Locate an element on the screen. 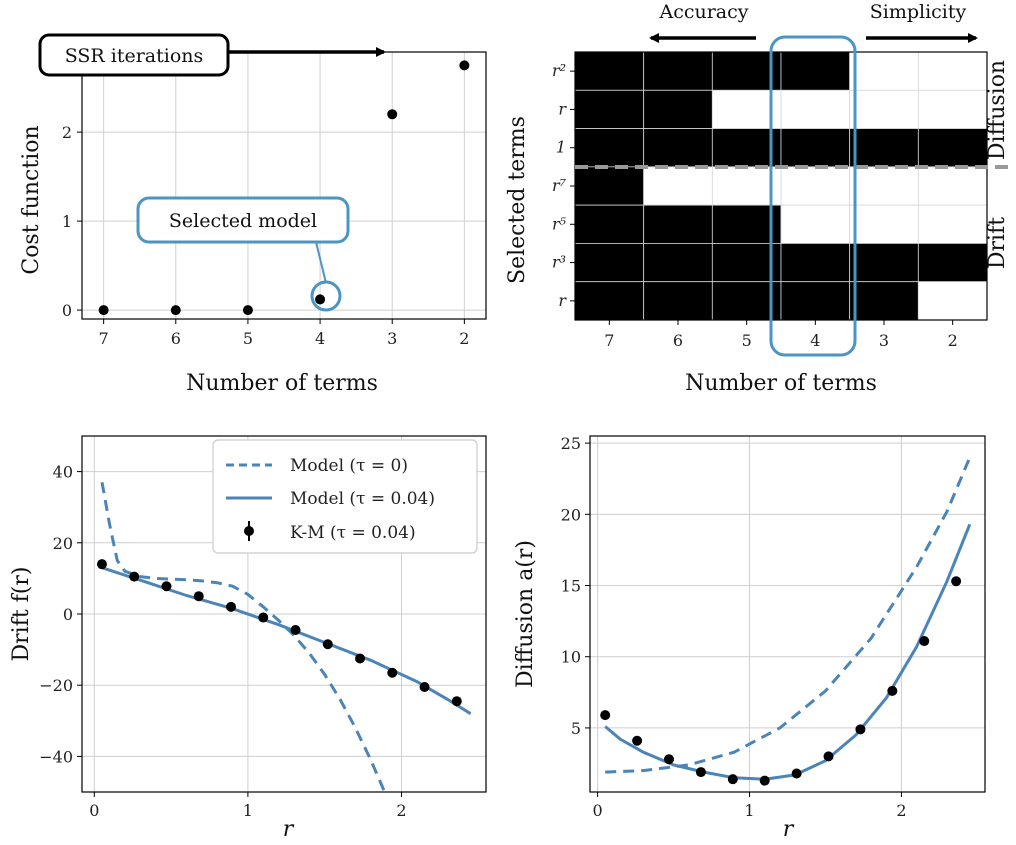 The height and width of the screenshot is (845, 1016). callout-line is located at coordinates (321, 262).